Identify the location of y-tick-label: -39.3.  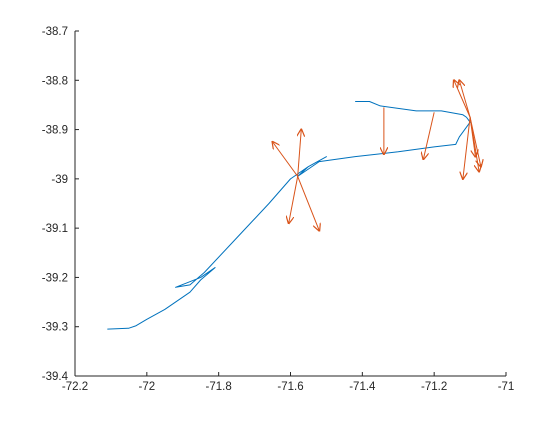
(55, 328).